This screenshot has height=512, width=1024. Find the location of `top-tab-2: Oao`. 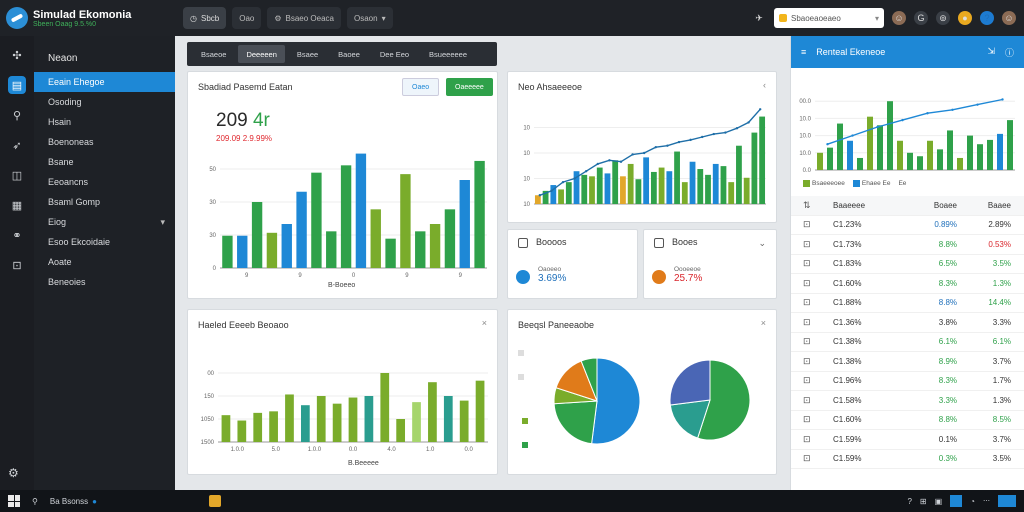

top-tab-2: Oao is located at coordinates (247, 18).